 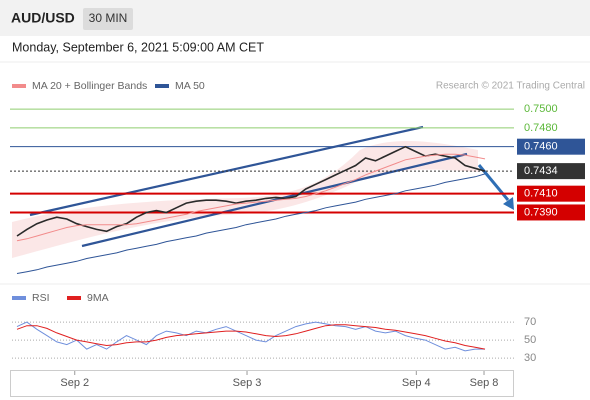 What do you see at coordinates (530, 340) in the screenshot?
I see `y-tick-label: 50` at bounding box center [530, 340].